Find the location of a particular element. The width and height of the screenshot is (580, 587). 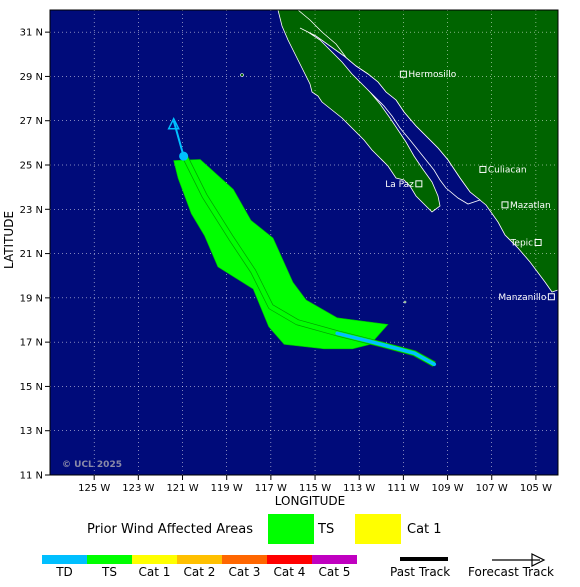

city-label: Culiacan is located at coordinates (507, 170).